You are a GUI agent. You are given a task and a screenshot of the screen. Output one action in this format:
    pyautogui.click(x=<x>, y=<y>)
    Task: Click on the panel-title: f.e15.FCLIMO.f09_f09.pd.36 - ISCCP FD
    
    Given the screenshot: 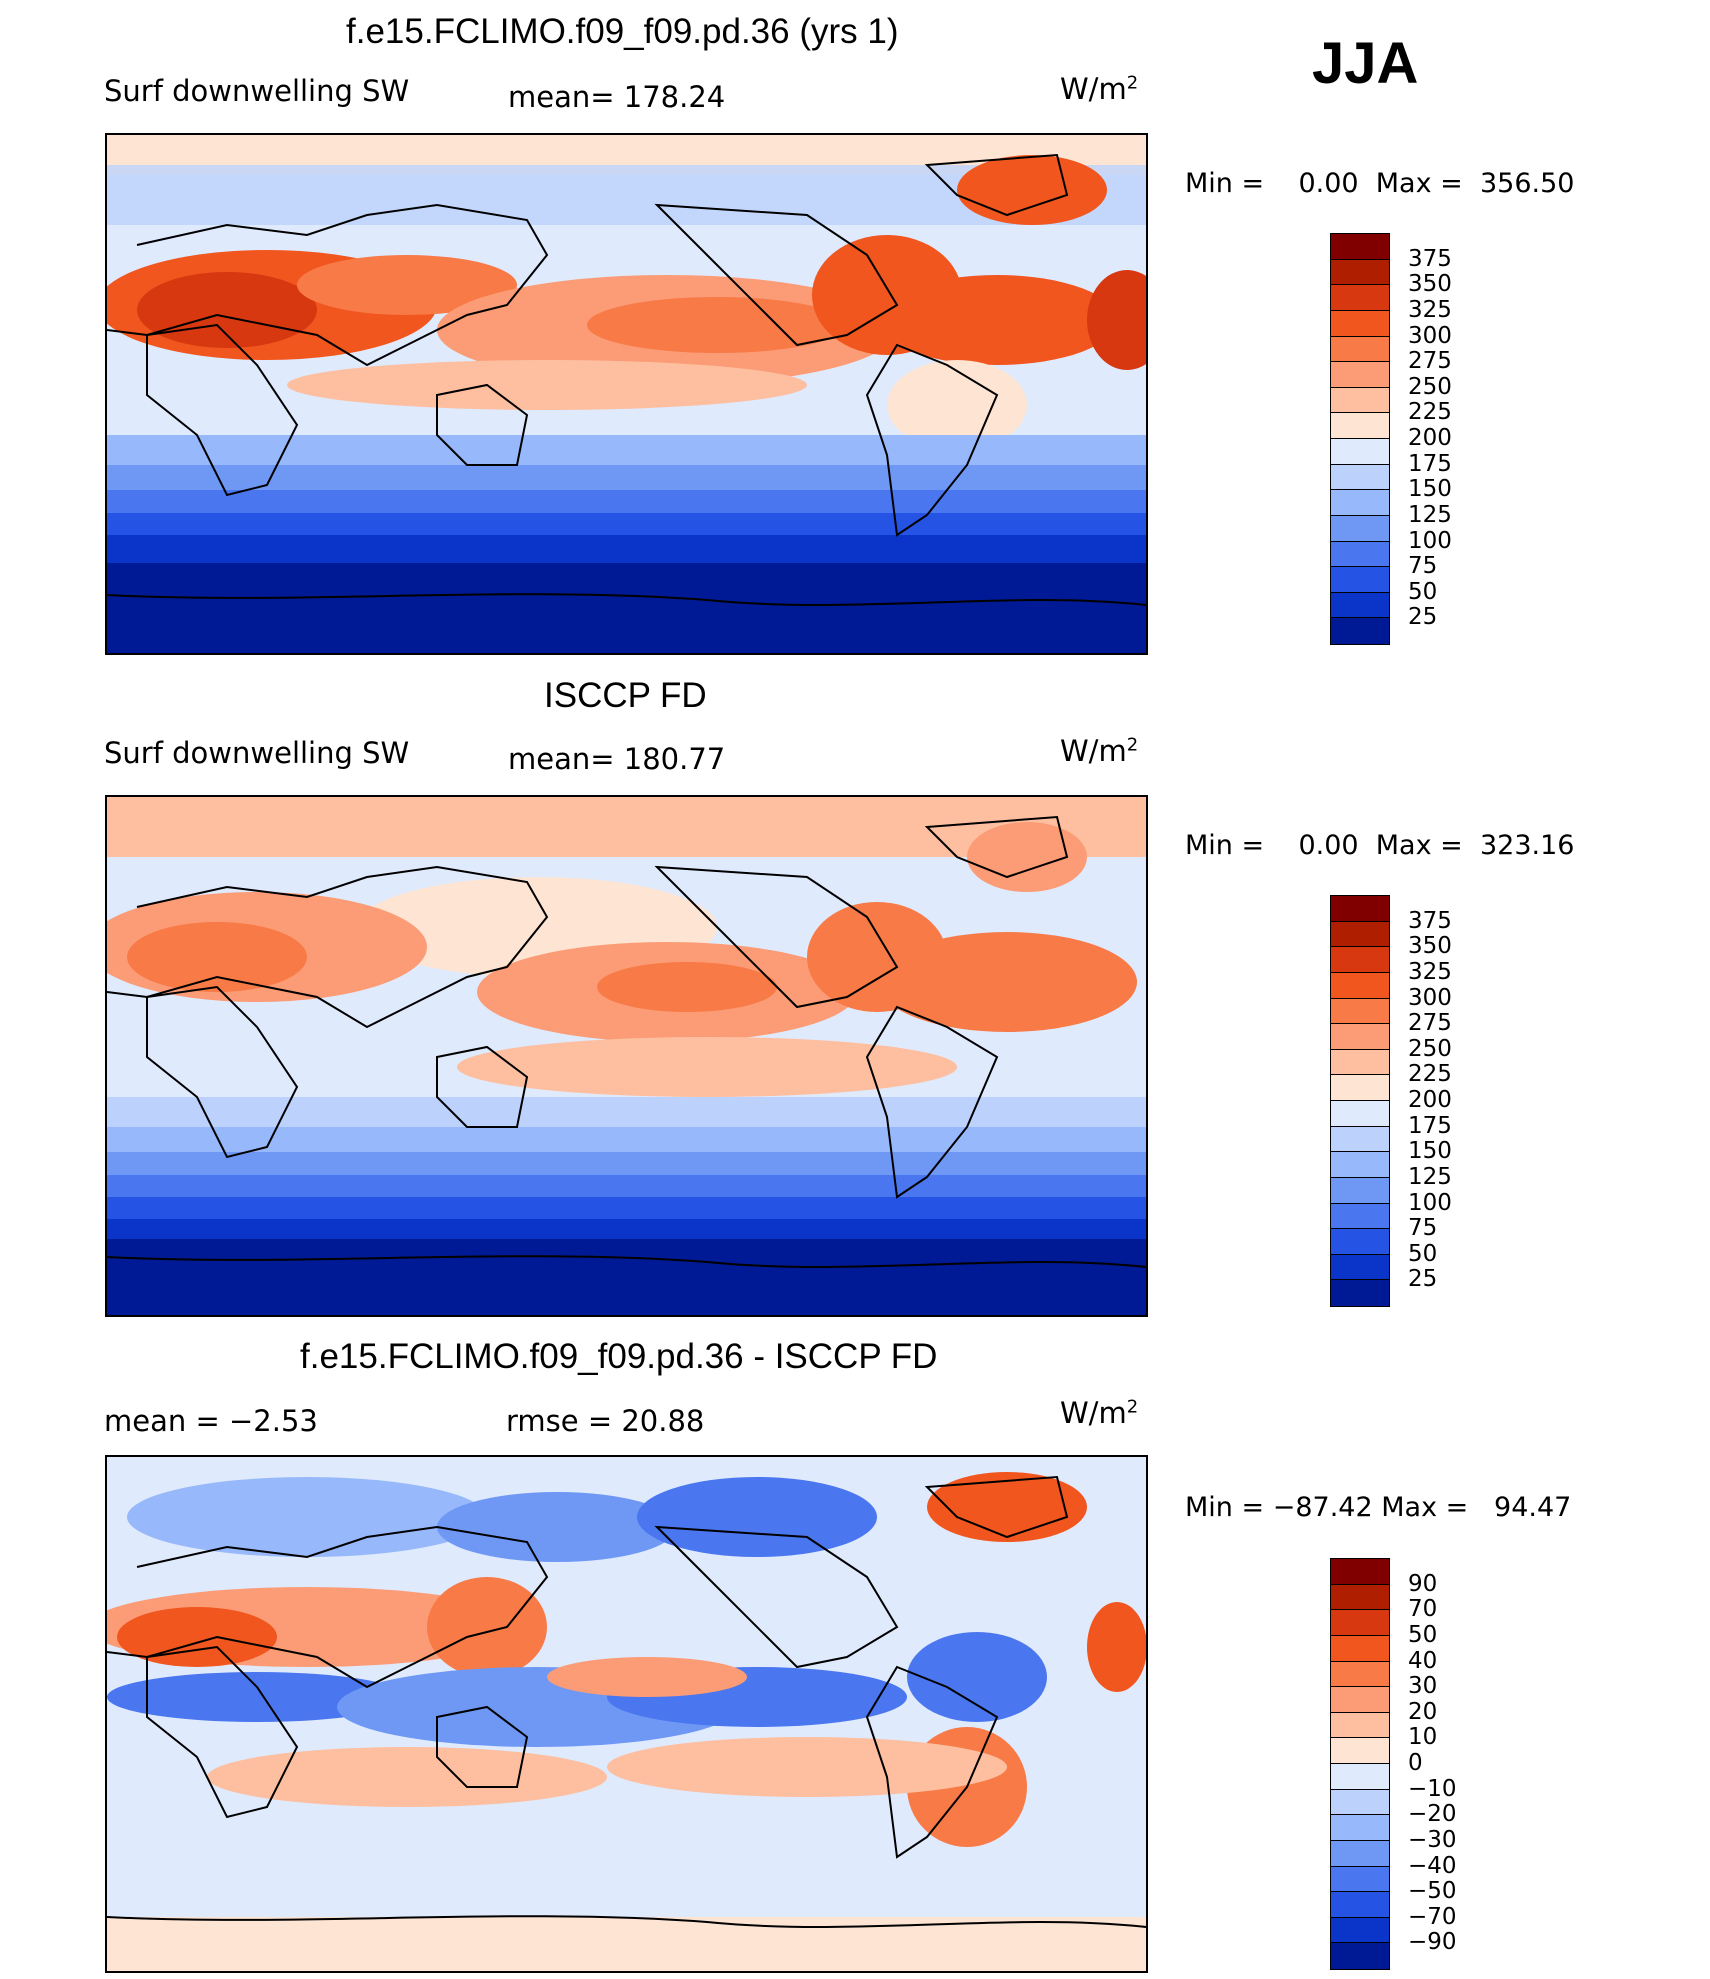 What is the action you would take?
    pyautogui.click(x=619, y=1356)
    